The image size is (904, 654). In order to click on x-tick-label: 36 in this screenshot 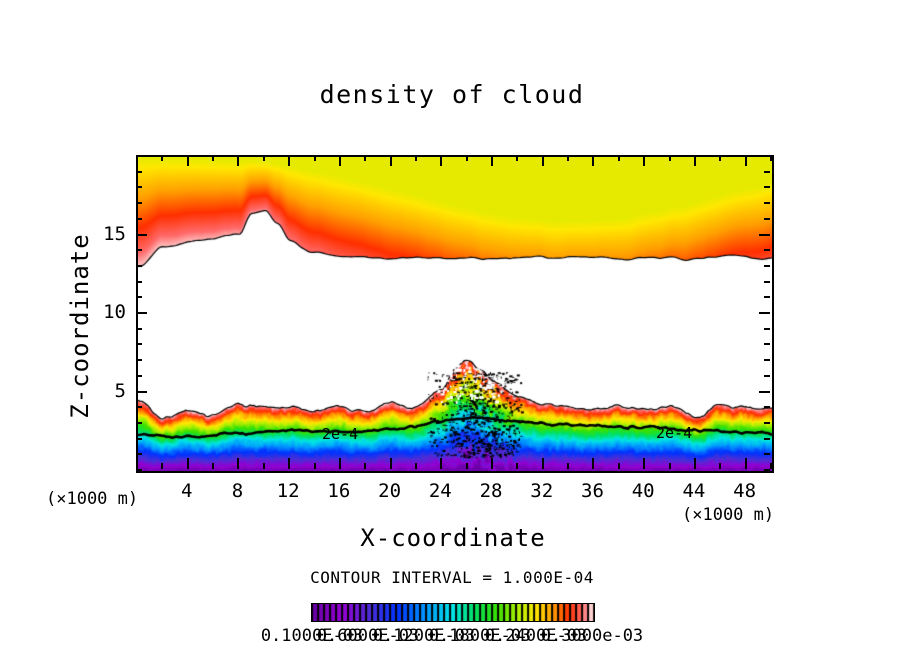, I will do `click(592, 491)`.